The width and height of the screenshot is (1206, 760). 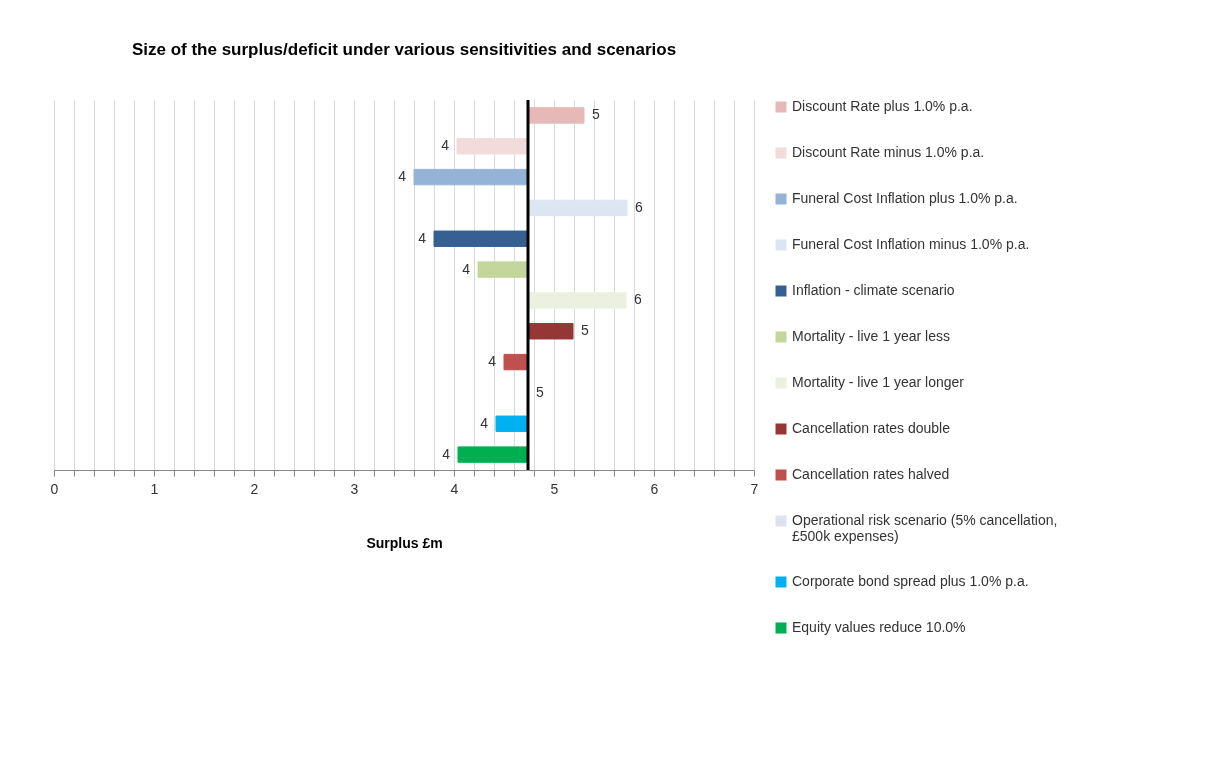 I want to click on legend-label: Funeral Cost Inflation plus 1.0% p.a., so click(x=905, y=198).